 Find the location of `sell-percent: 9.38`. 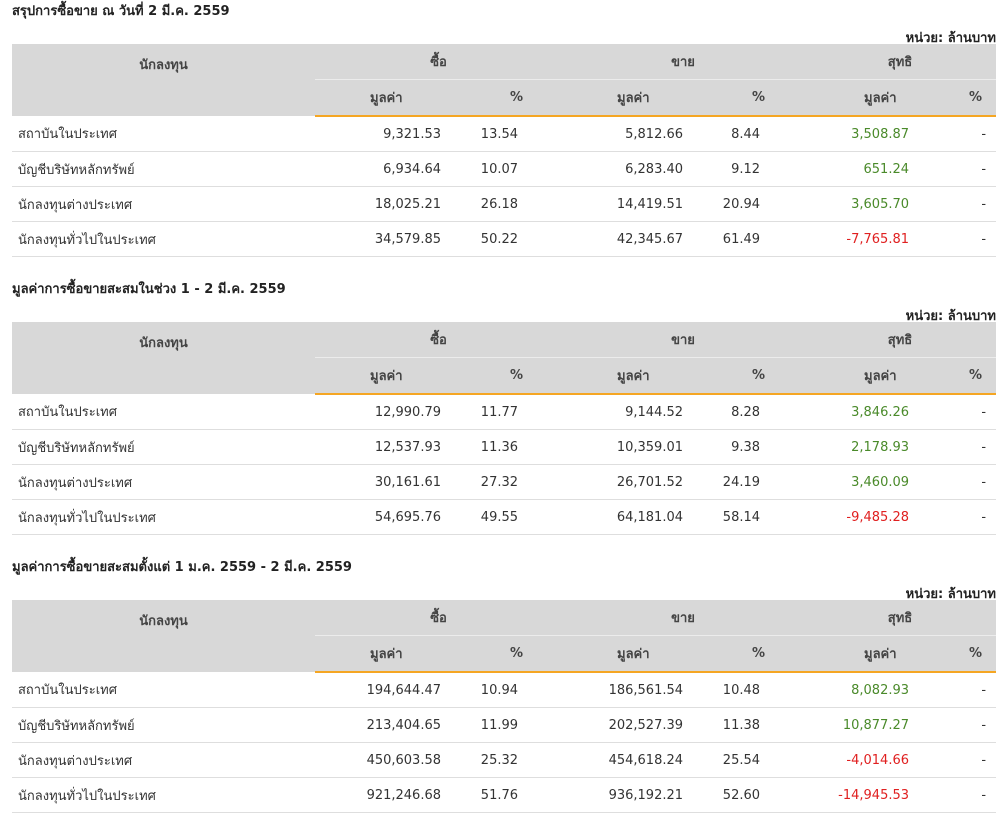

sell-percent: 9.38 is located at coordinates (756, 447).